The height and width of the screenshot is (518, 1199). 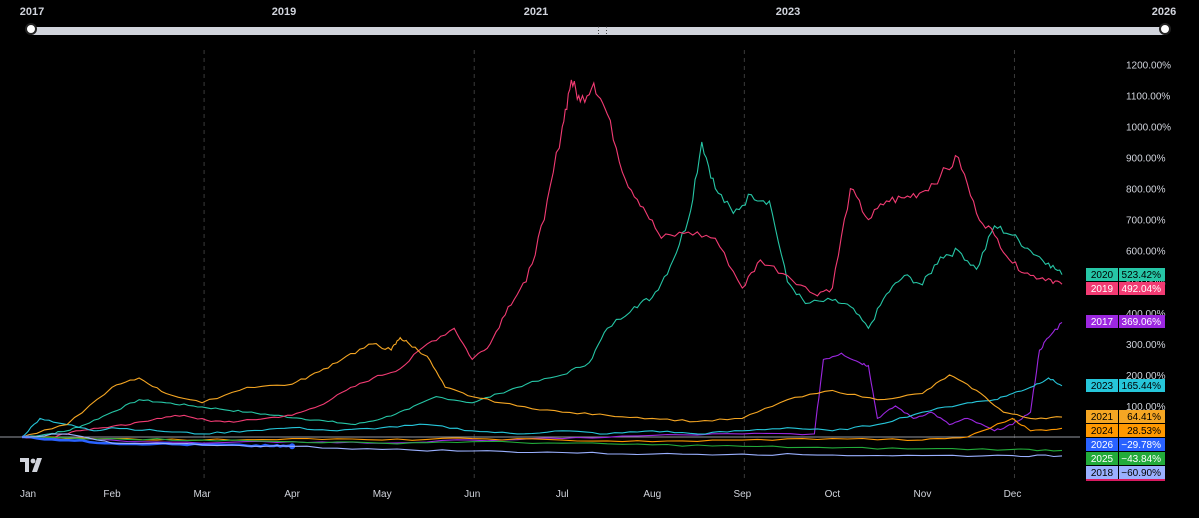 I want to click on range-year-label: 2023, so click(x=788, y=12).